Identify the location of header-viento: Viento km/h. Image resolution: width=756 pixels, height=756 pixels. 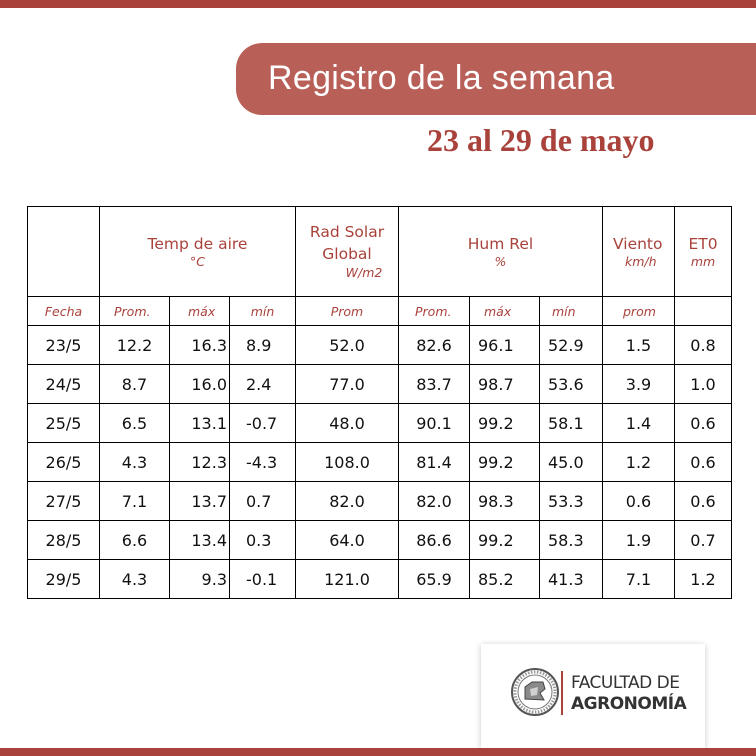
(638, 251).